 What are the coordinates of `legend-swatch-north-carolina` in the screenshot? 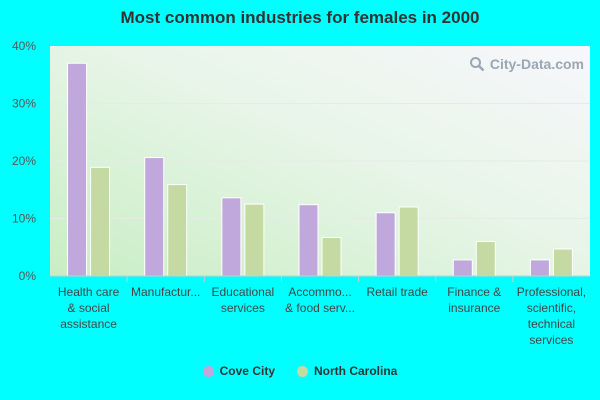 It's located at (302, 371).